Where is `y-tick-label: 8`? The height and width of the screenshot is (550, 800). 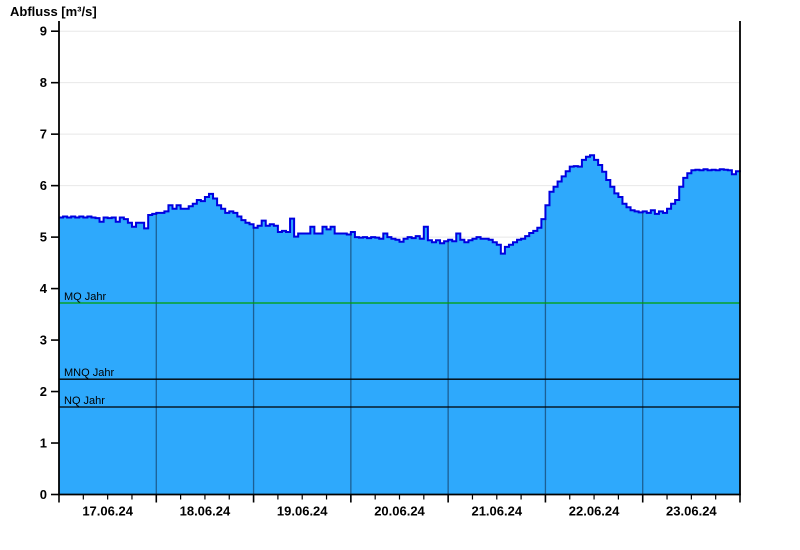
y-tick-label: 8 is located at coordinates (43, 82).